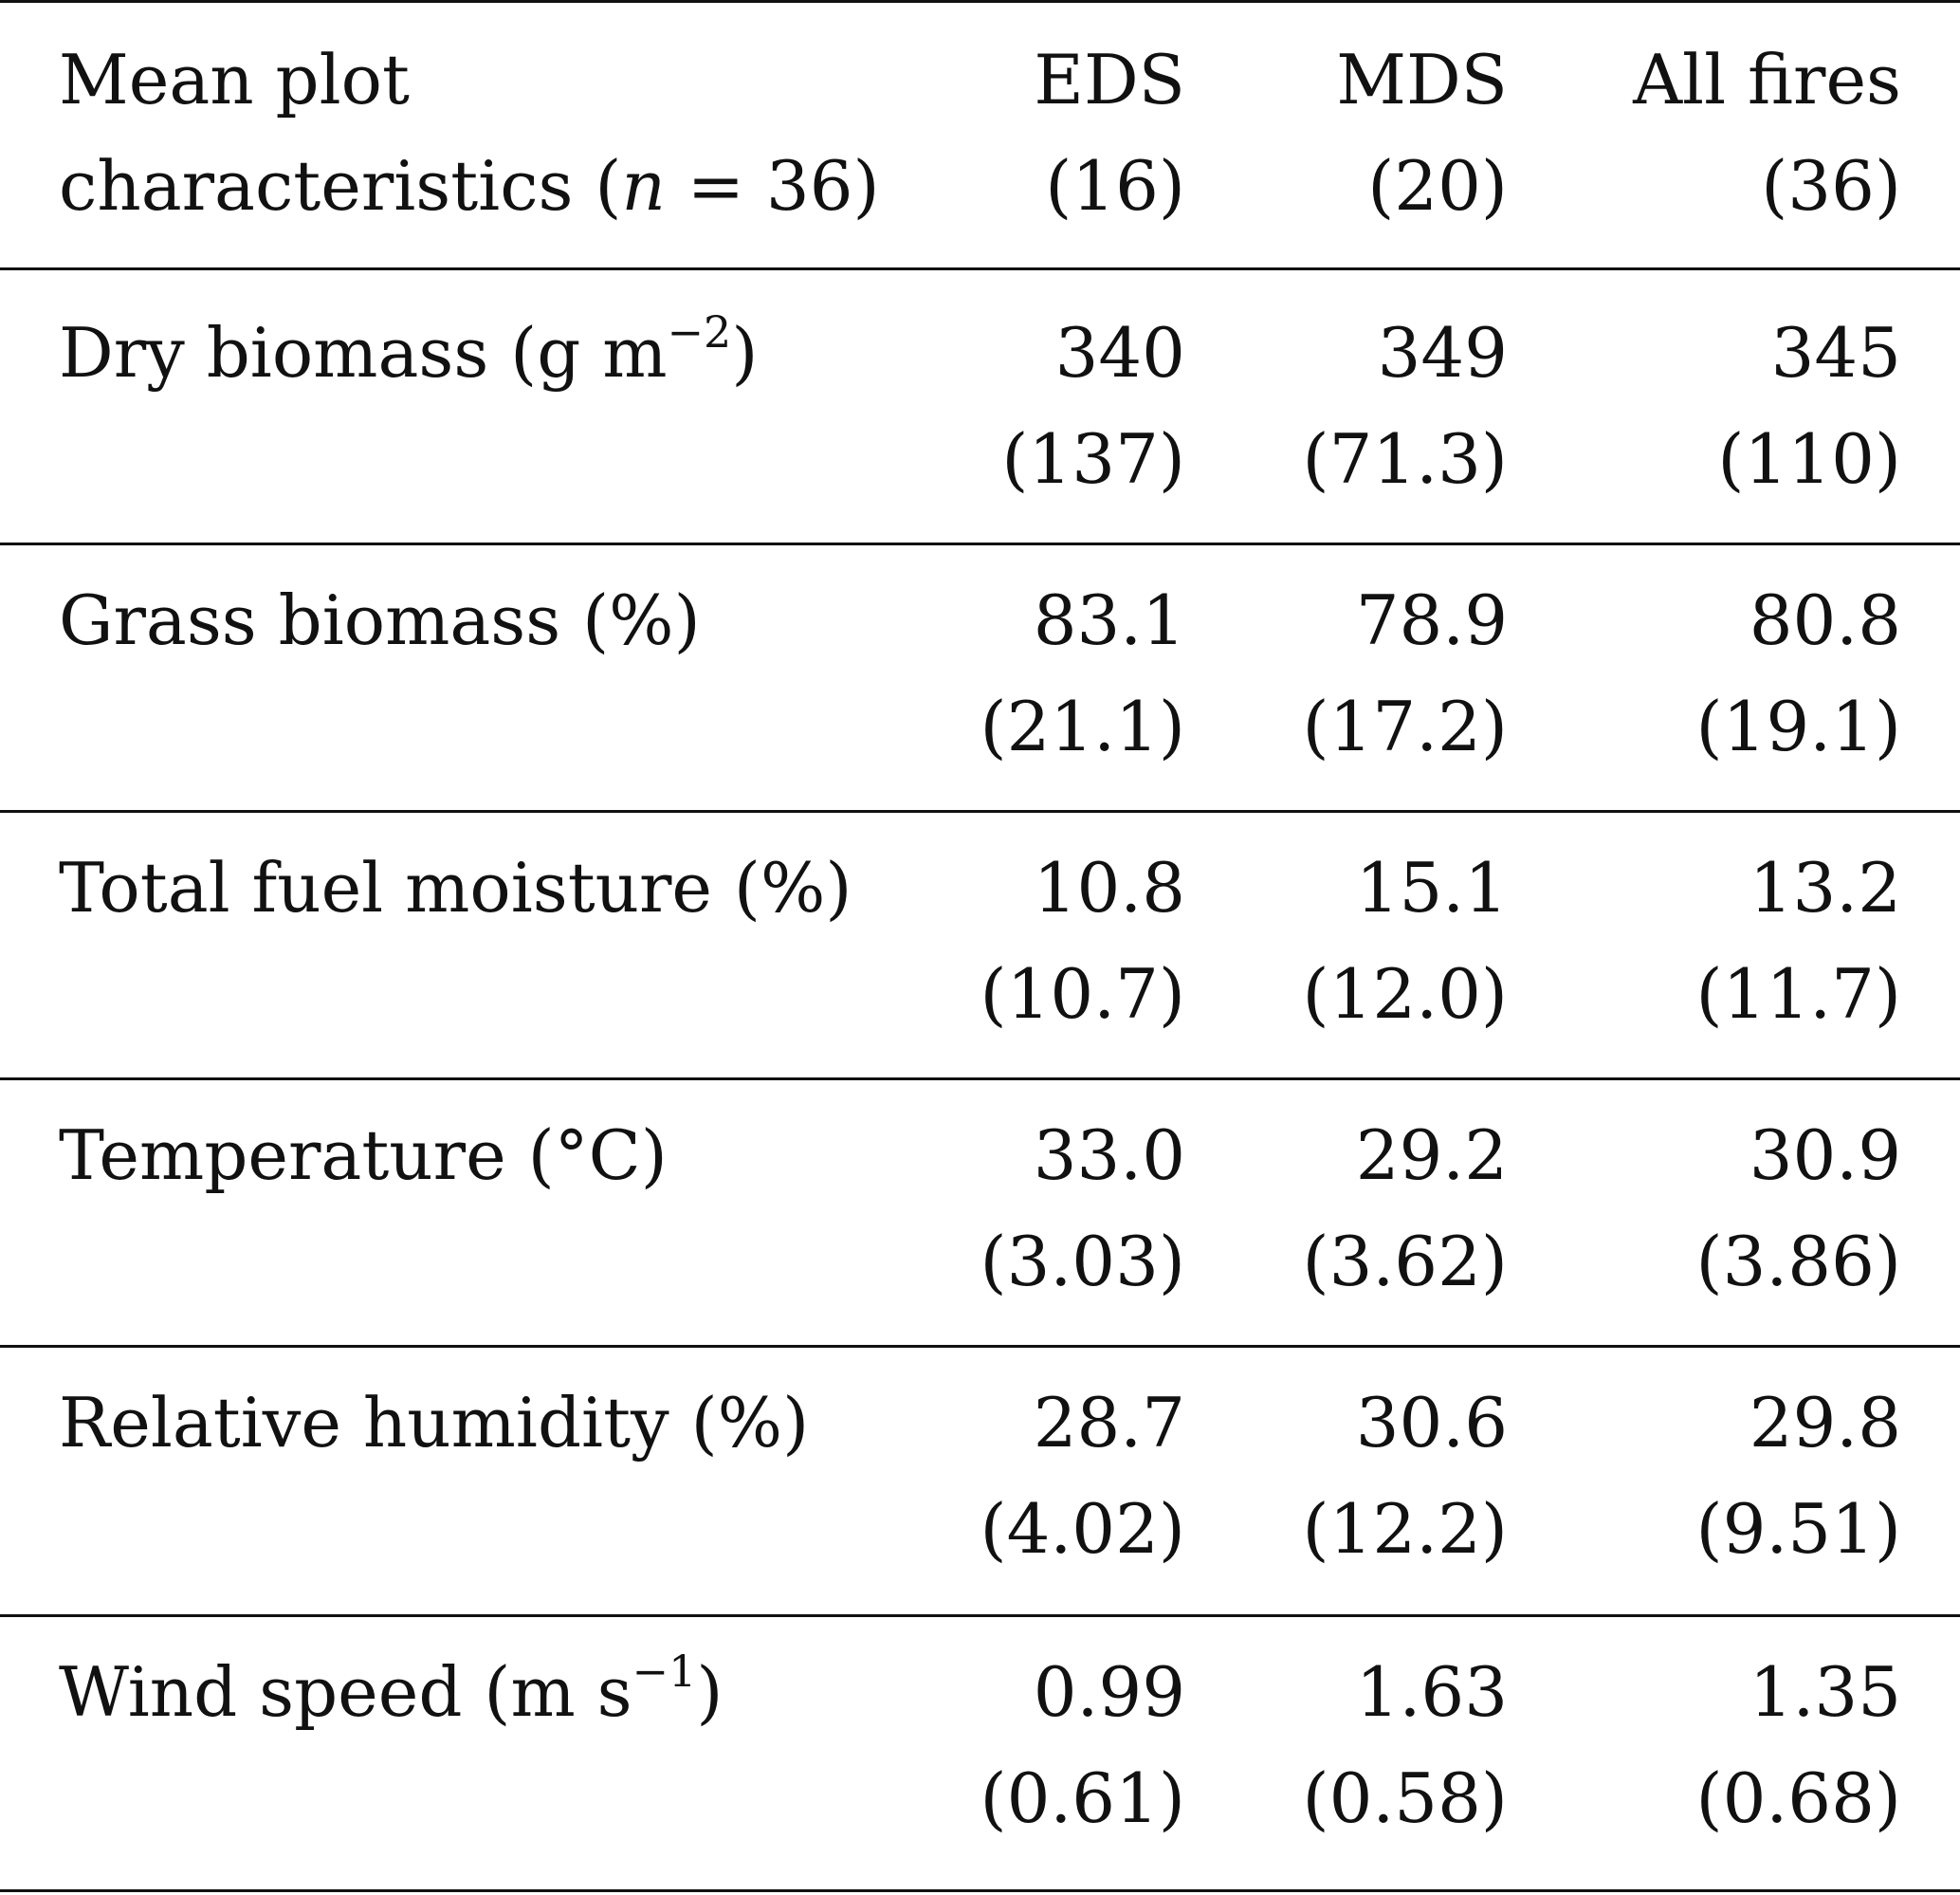 The height and width of the screenshot is (1895, 1960). I want to click on cell-eds-mean: 0.99, so click(1109, 1692).